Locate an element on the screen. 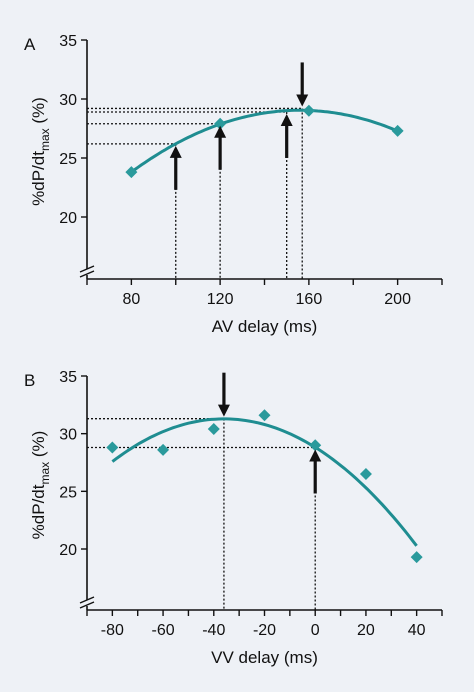 Image resolution: width=474 pixels, height=692 pixels. x-tick-label: 200 is located at coordinates (397, 299).